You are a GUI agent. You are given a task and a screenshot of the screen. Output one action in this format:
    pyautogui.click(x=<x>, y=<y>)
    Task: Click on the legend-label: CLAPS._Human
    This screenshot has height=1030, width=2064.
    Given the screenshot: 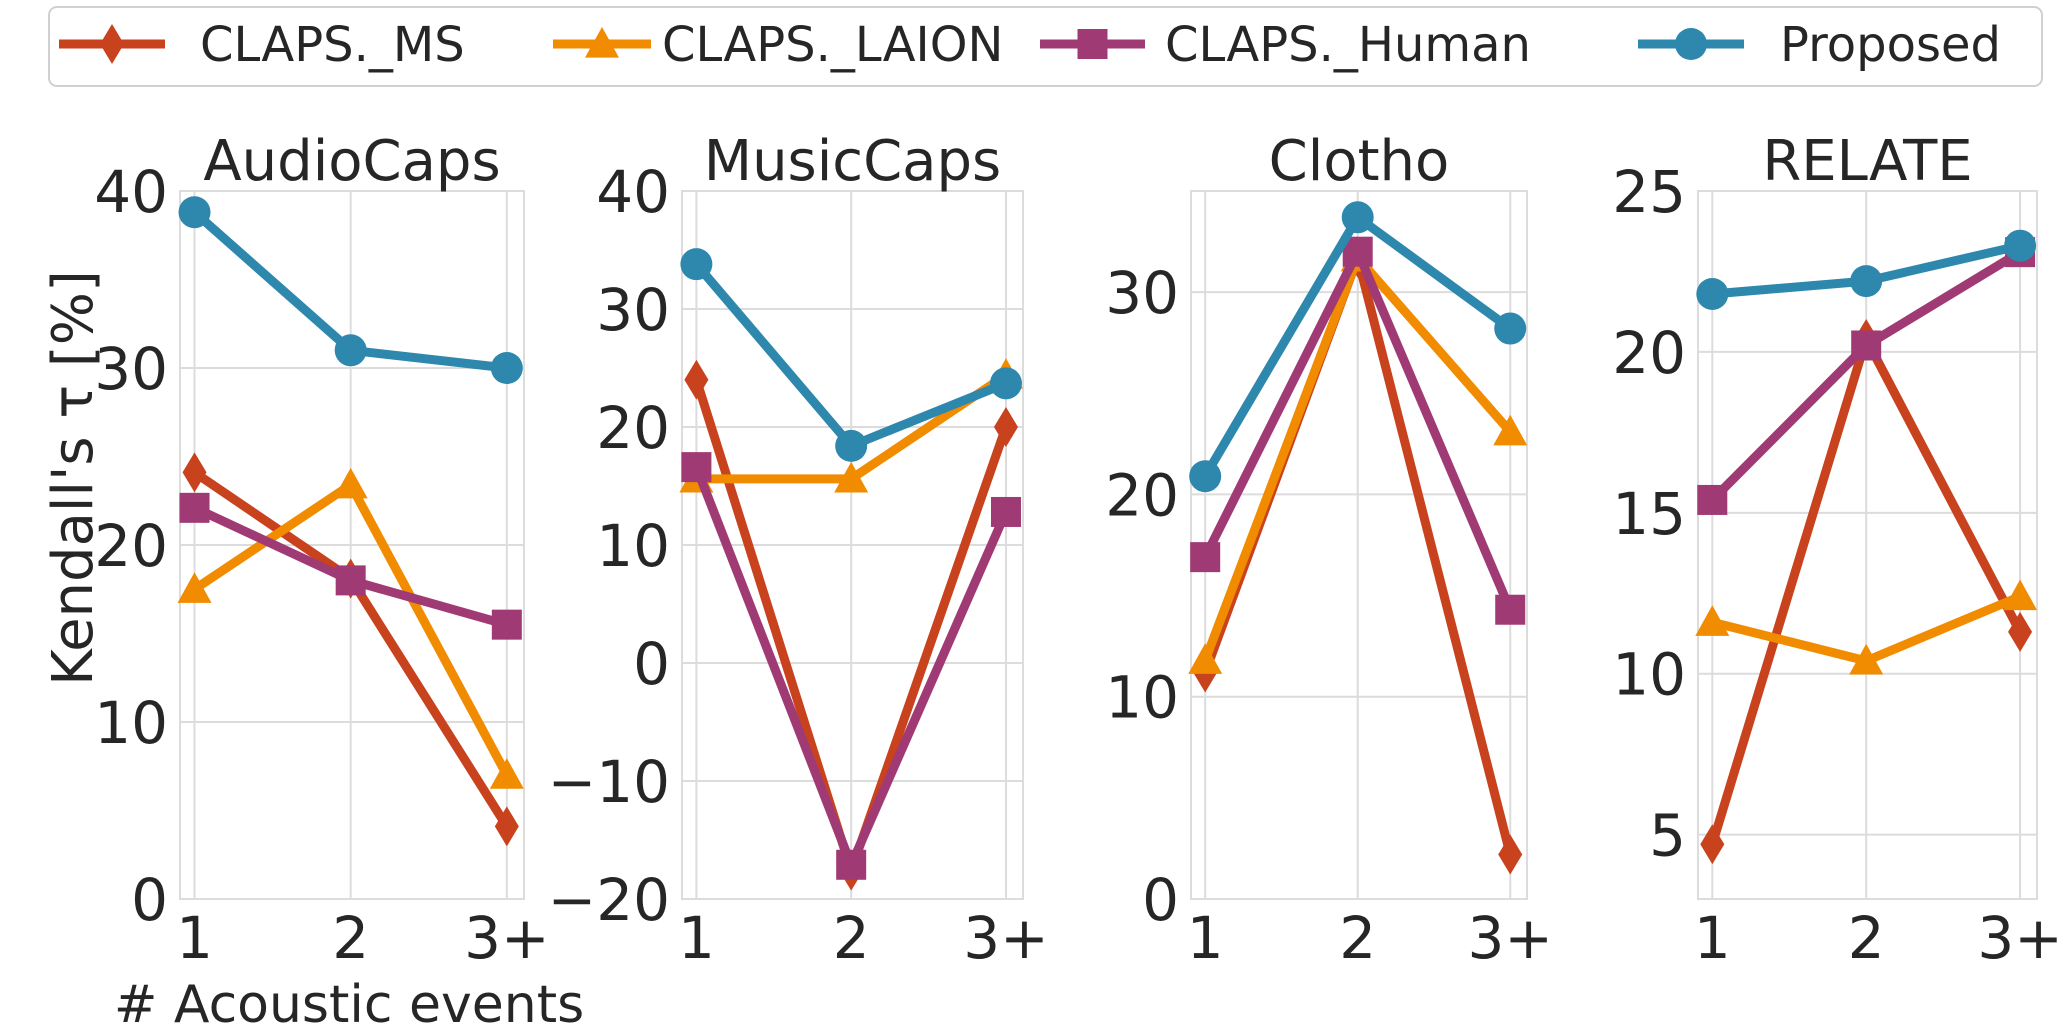 What is the action you would take?
    pyautogui.click(x=1348, y=45)
    